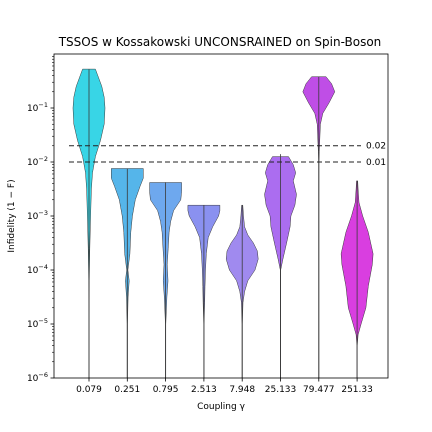 This screenshot has width=432, height=432. What do you see at coordinates (127, 390) in the screenshot?
I see `x-tick-label: 0.251` at bounding box center [127, 390].